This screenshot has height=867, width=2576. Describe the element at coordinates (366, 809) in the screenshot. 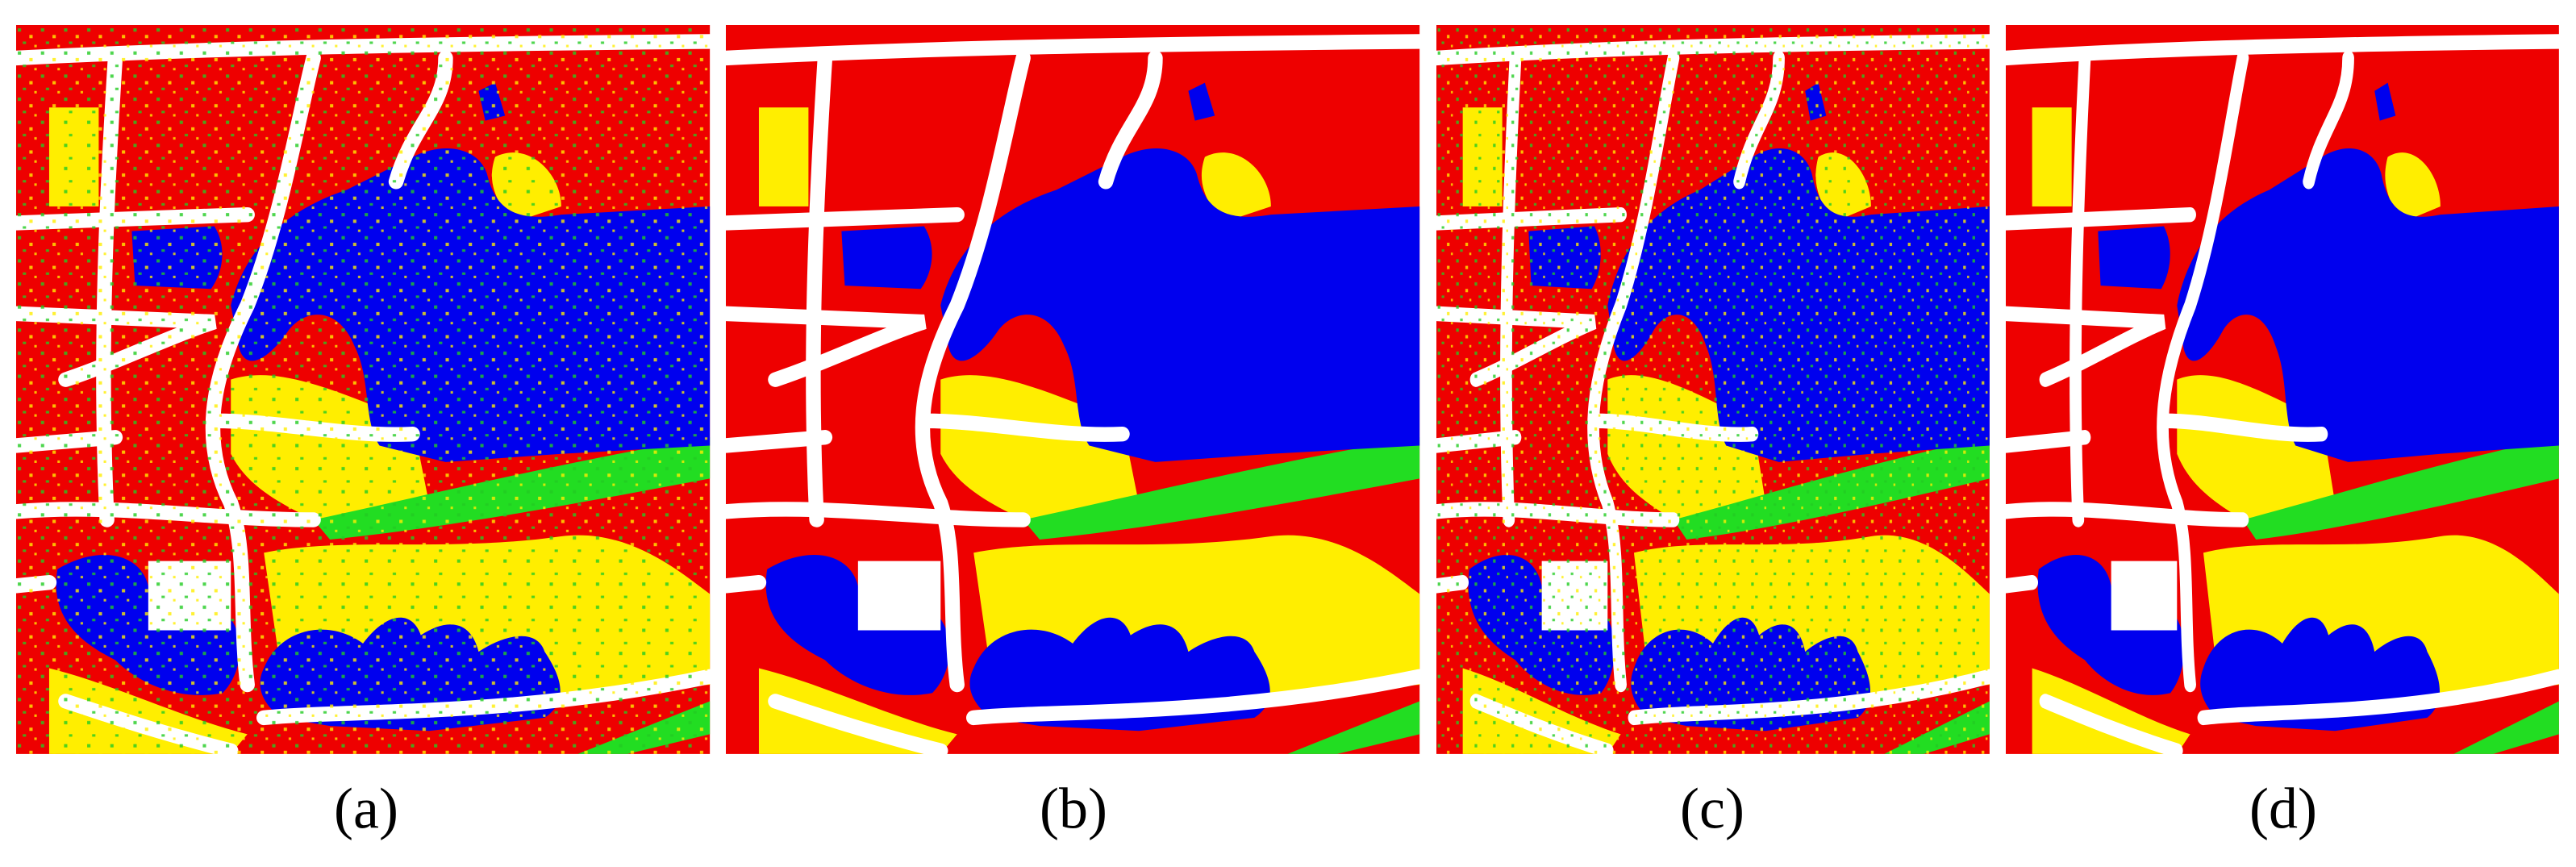

I see `panel-label: (a)` at that location.